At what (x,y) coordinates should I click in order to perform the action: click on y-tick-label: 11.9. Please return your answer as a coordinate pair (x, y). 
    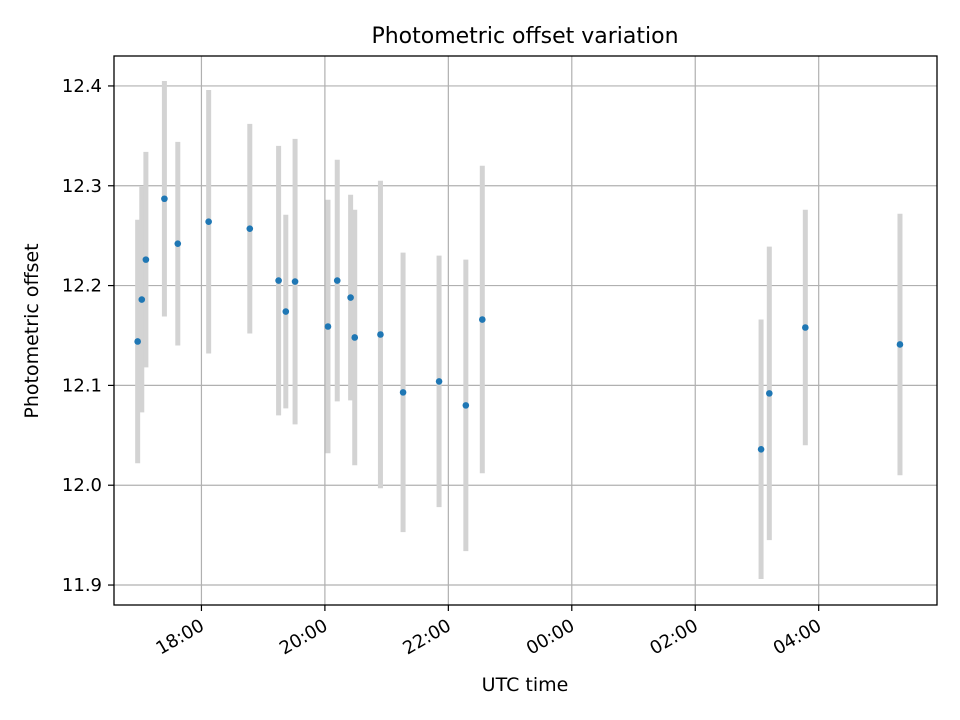
    Looking at the image, I should click on (82, 585).